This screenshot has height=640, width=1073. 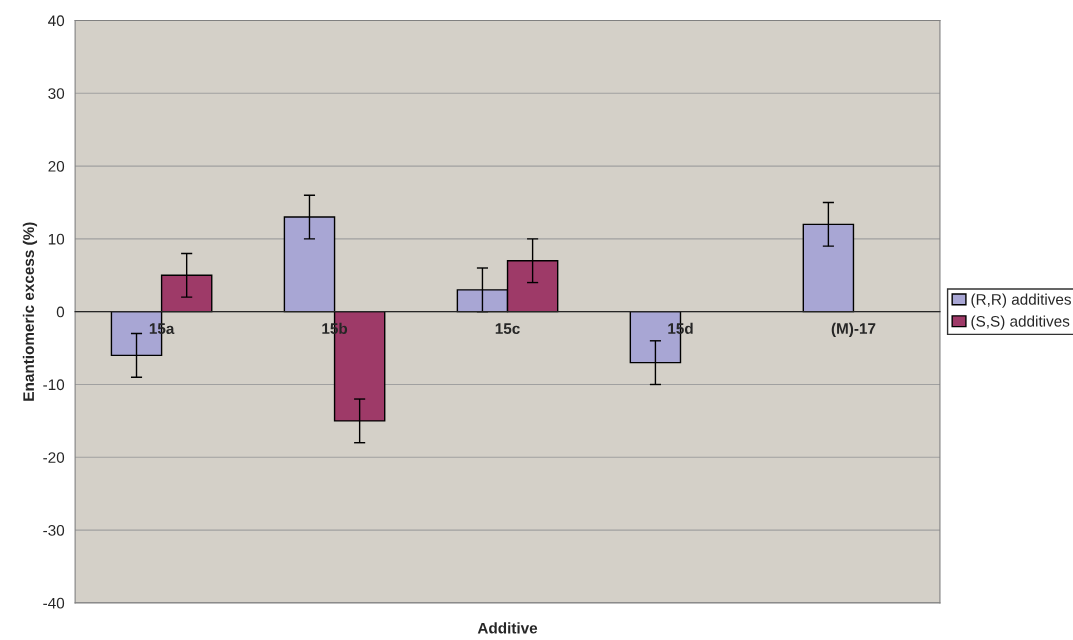 I want to click on y-axis-title: Enantiomeric excess (%), so click(x=30, y=311).